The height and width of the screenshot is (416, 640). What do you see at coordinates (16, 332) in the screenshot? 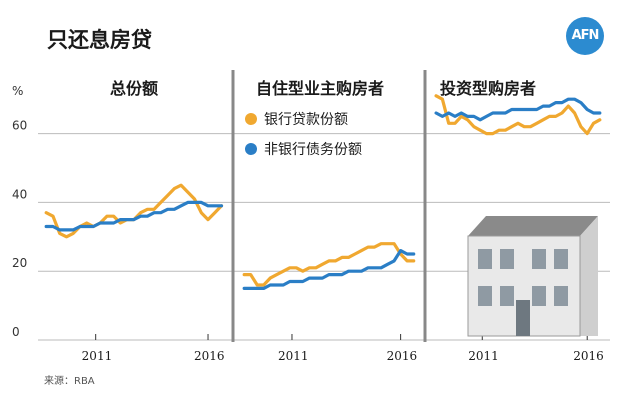
I see `y-tick-label: 0` at bounding box center [16, 332].